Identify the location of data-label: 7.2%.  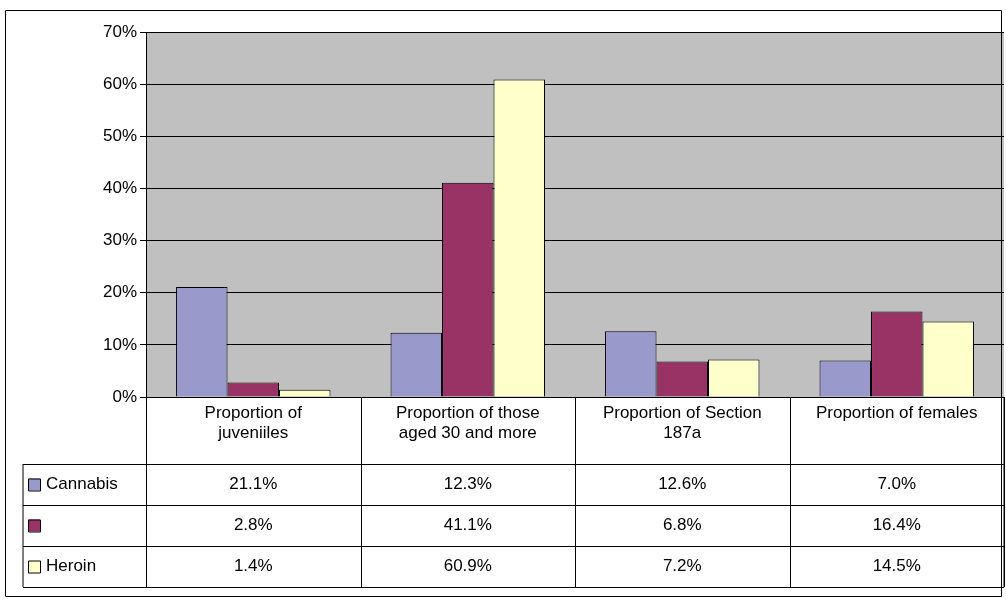
(682, 566).